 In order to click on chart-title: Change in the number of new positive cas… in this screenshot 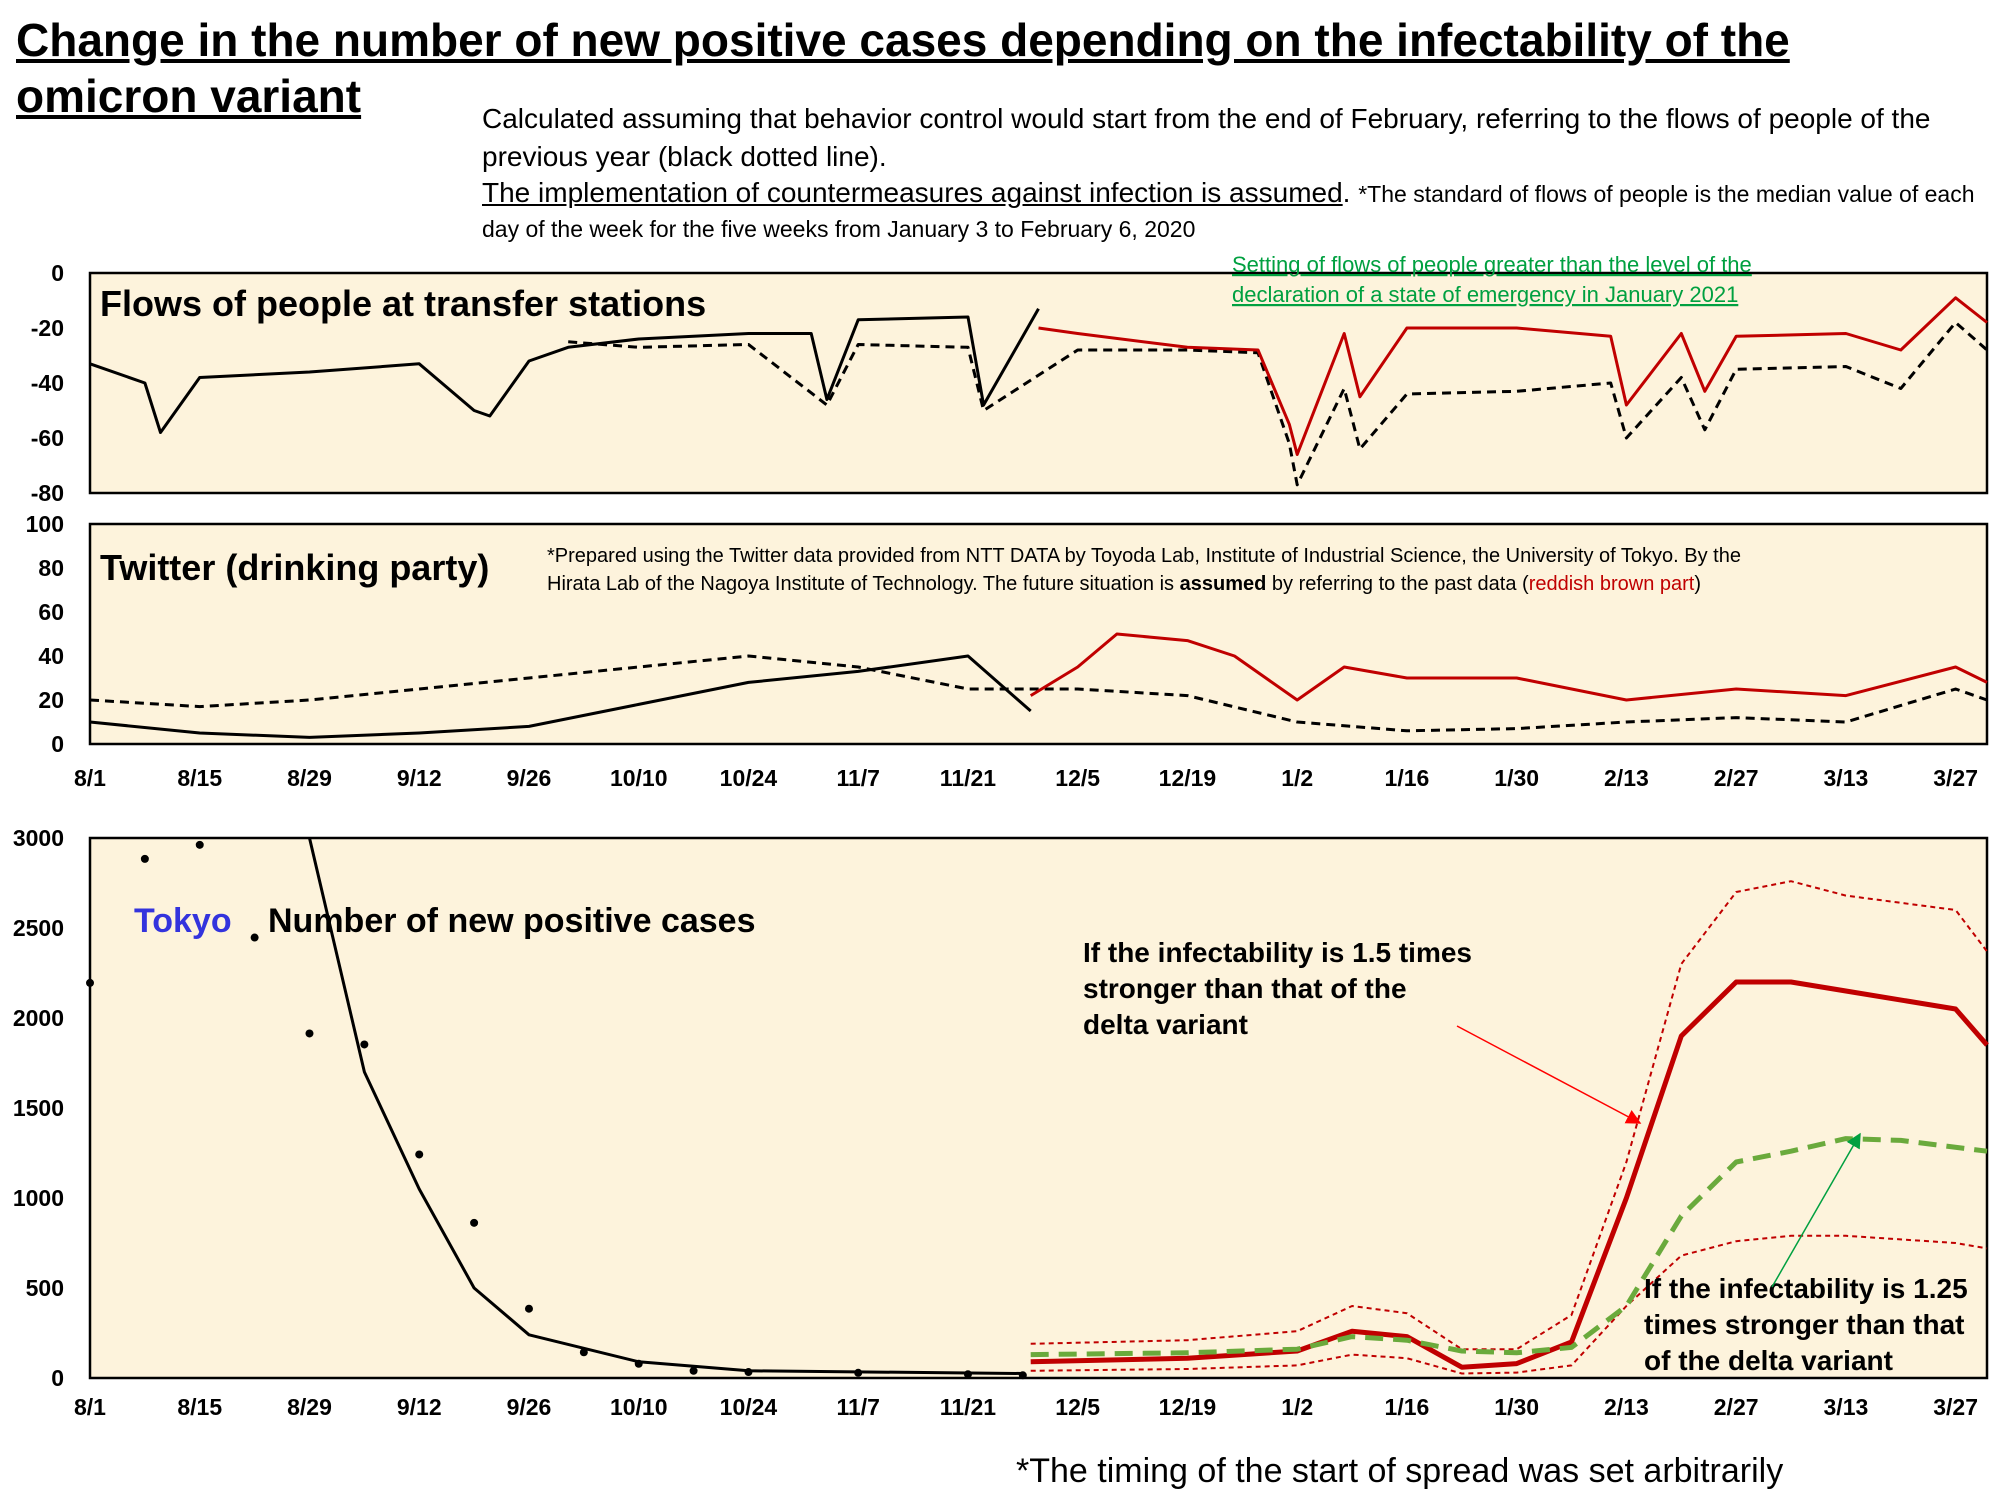, I will do `click(1008, 68)`.